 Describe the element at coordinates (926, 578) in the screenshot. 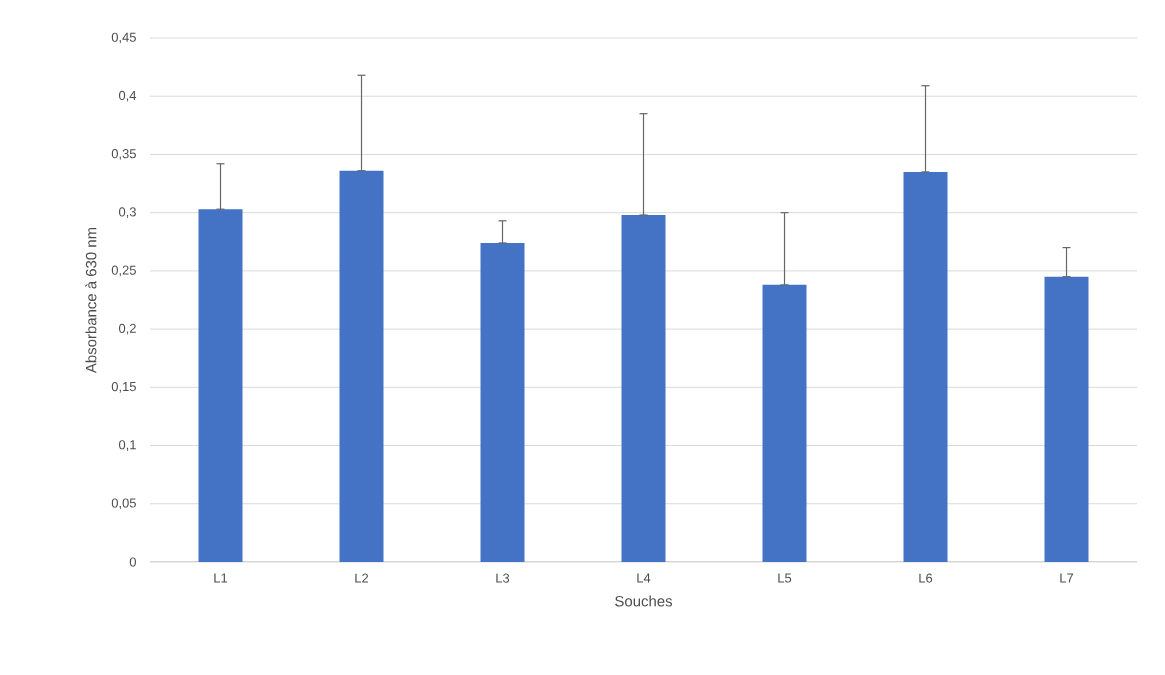

I see `x-tick-label: L6` at that location.